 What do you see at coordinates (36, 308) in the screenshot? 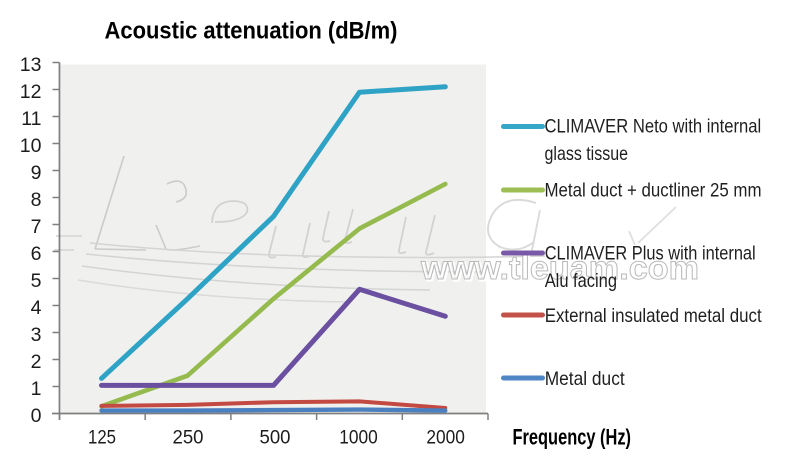
I see `svg-text: 4` at bounding box center [36, 308].